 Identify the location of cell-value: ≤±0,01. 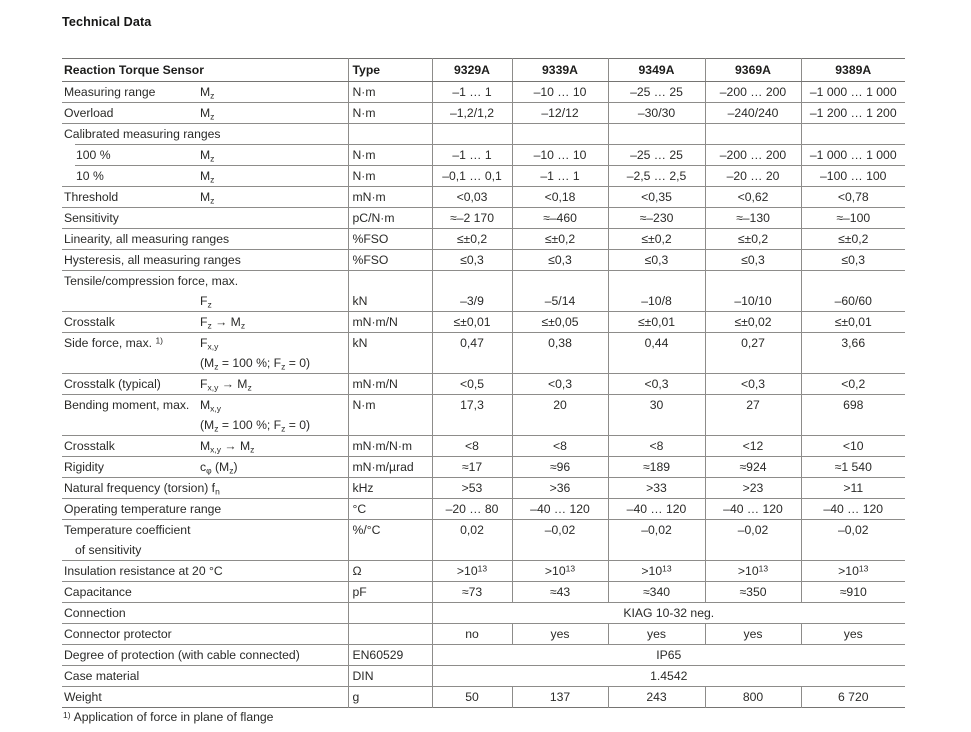
(471, 322).